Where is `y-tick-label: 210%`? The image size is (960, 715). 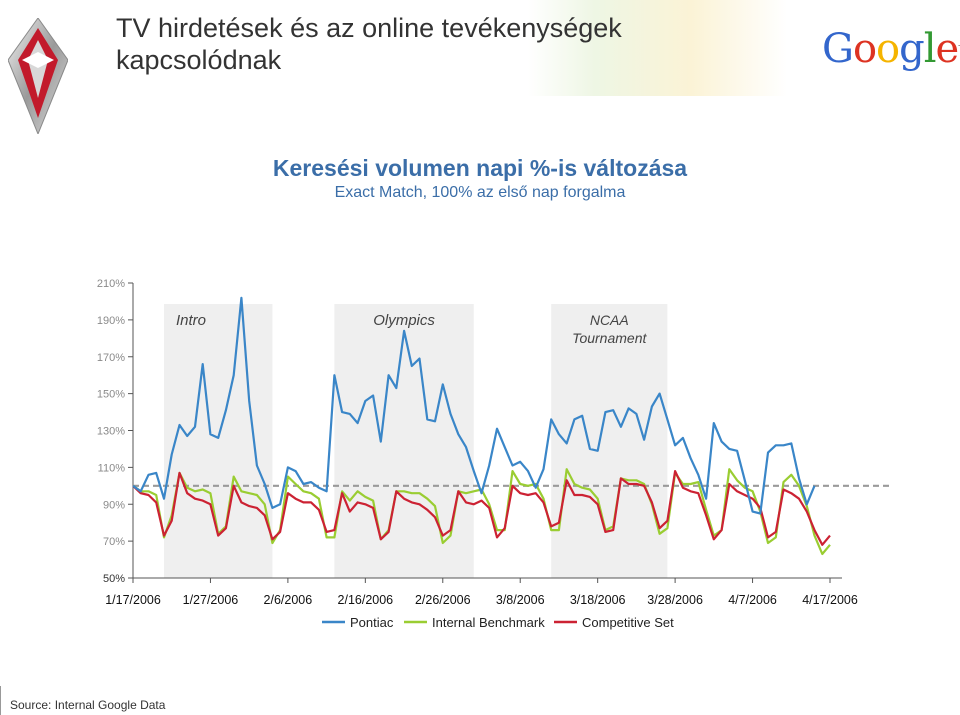
y-tick-label: 210% is located at coordinates (111, 284).